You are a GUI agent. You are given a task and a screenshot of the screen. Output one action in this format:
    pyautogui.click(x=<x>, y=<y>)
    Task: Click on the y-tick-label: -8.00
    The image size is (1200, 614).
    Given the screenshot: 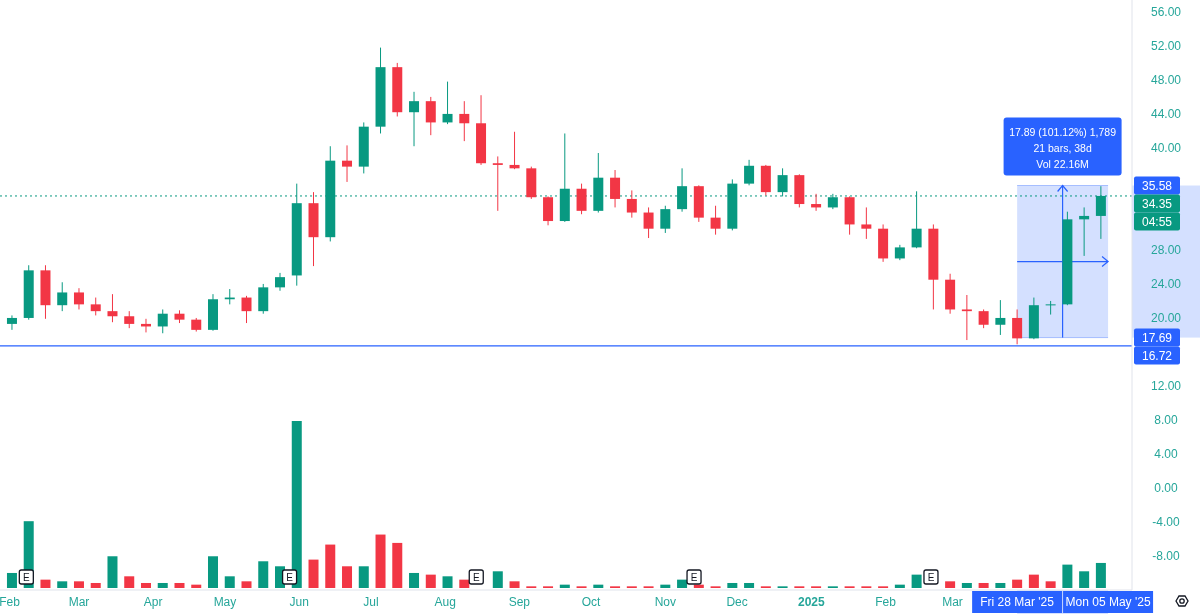 What is the action you would take?
    pyautogui.click(x=1166, y=556)
    